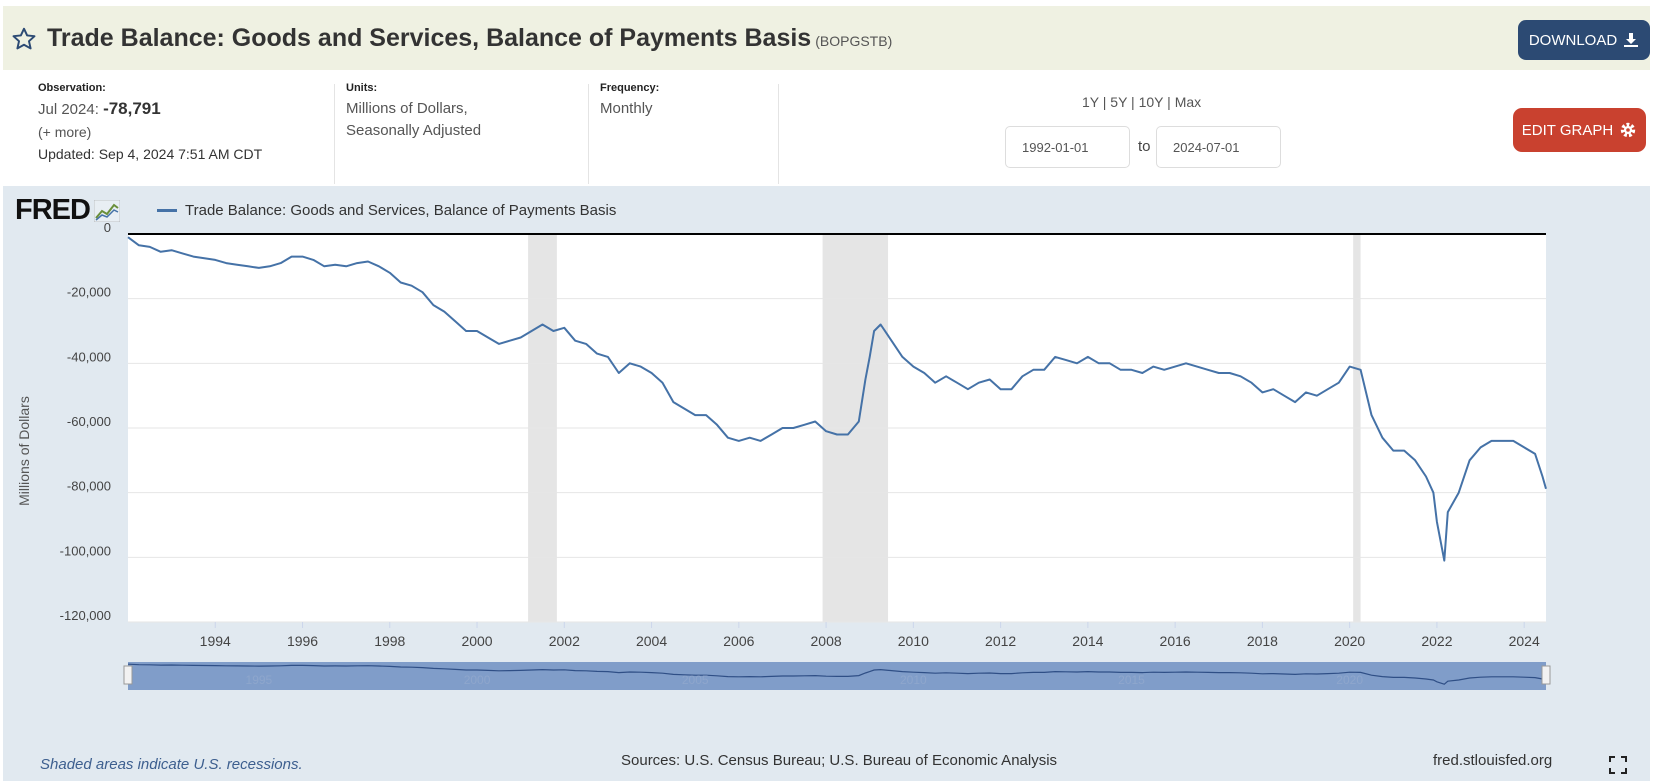  I want to click on y-tick-label: -100,000, so click(85, 550).